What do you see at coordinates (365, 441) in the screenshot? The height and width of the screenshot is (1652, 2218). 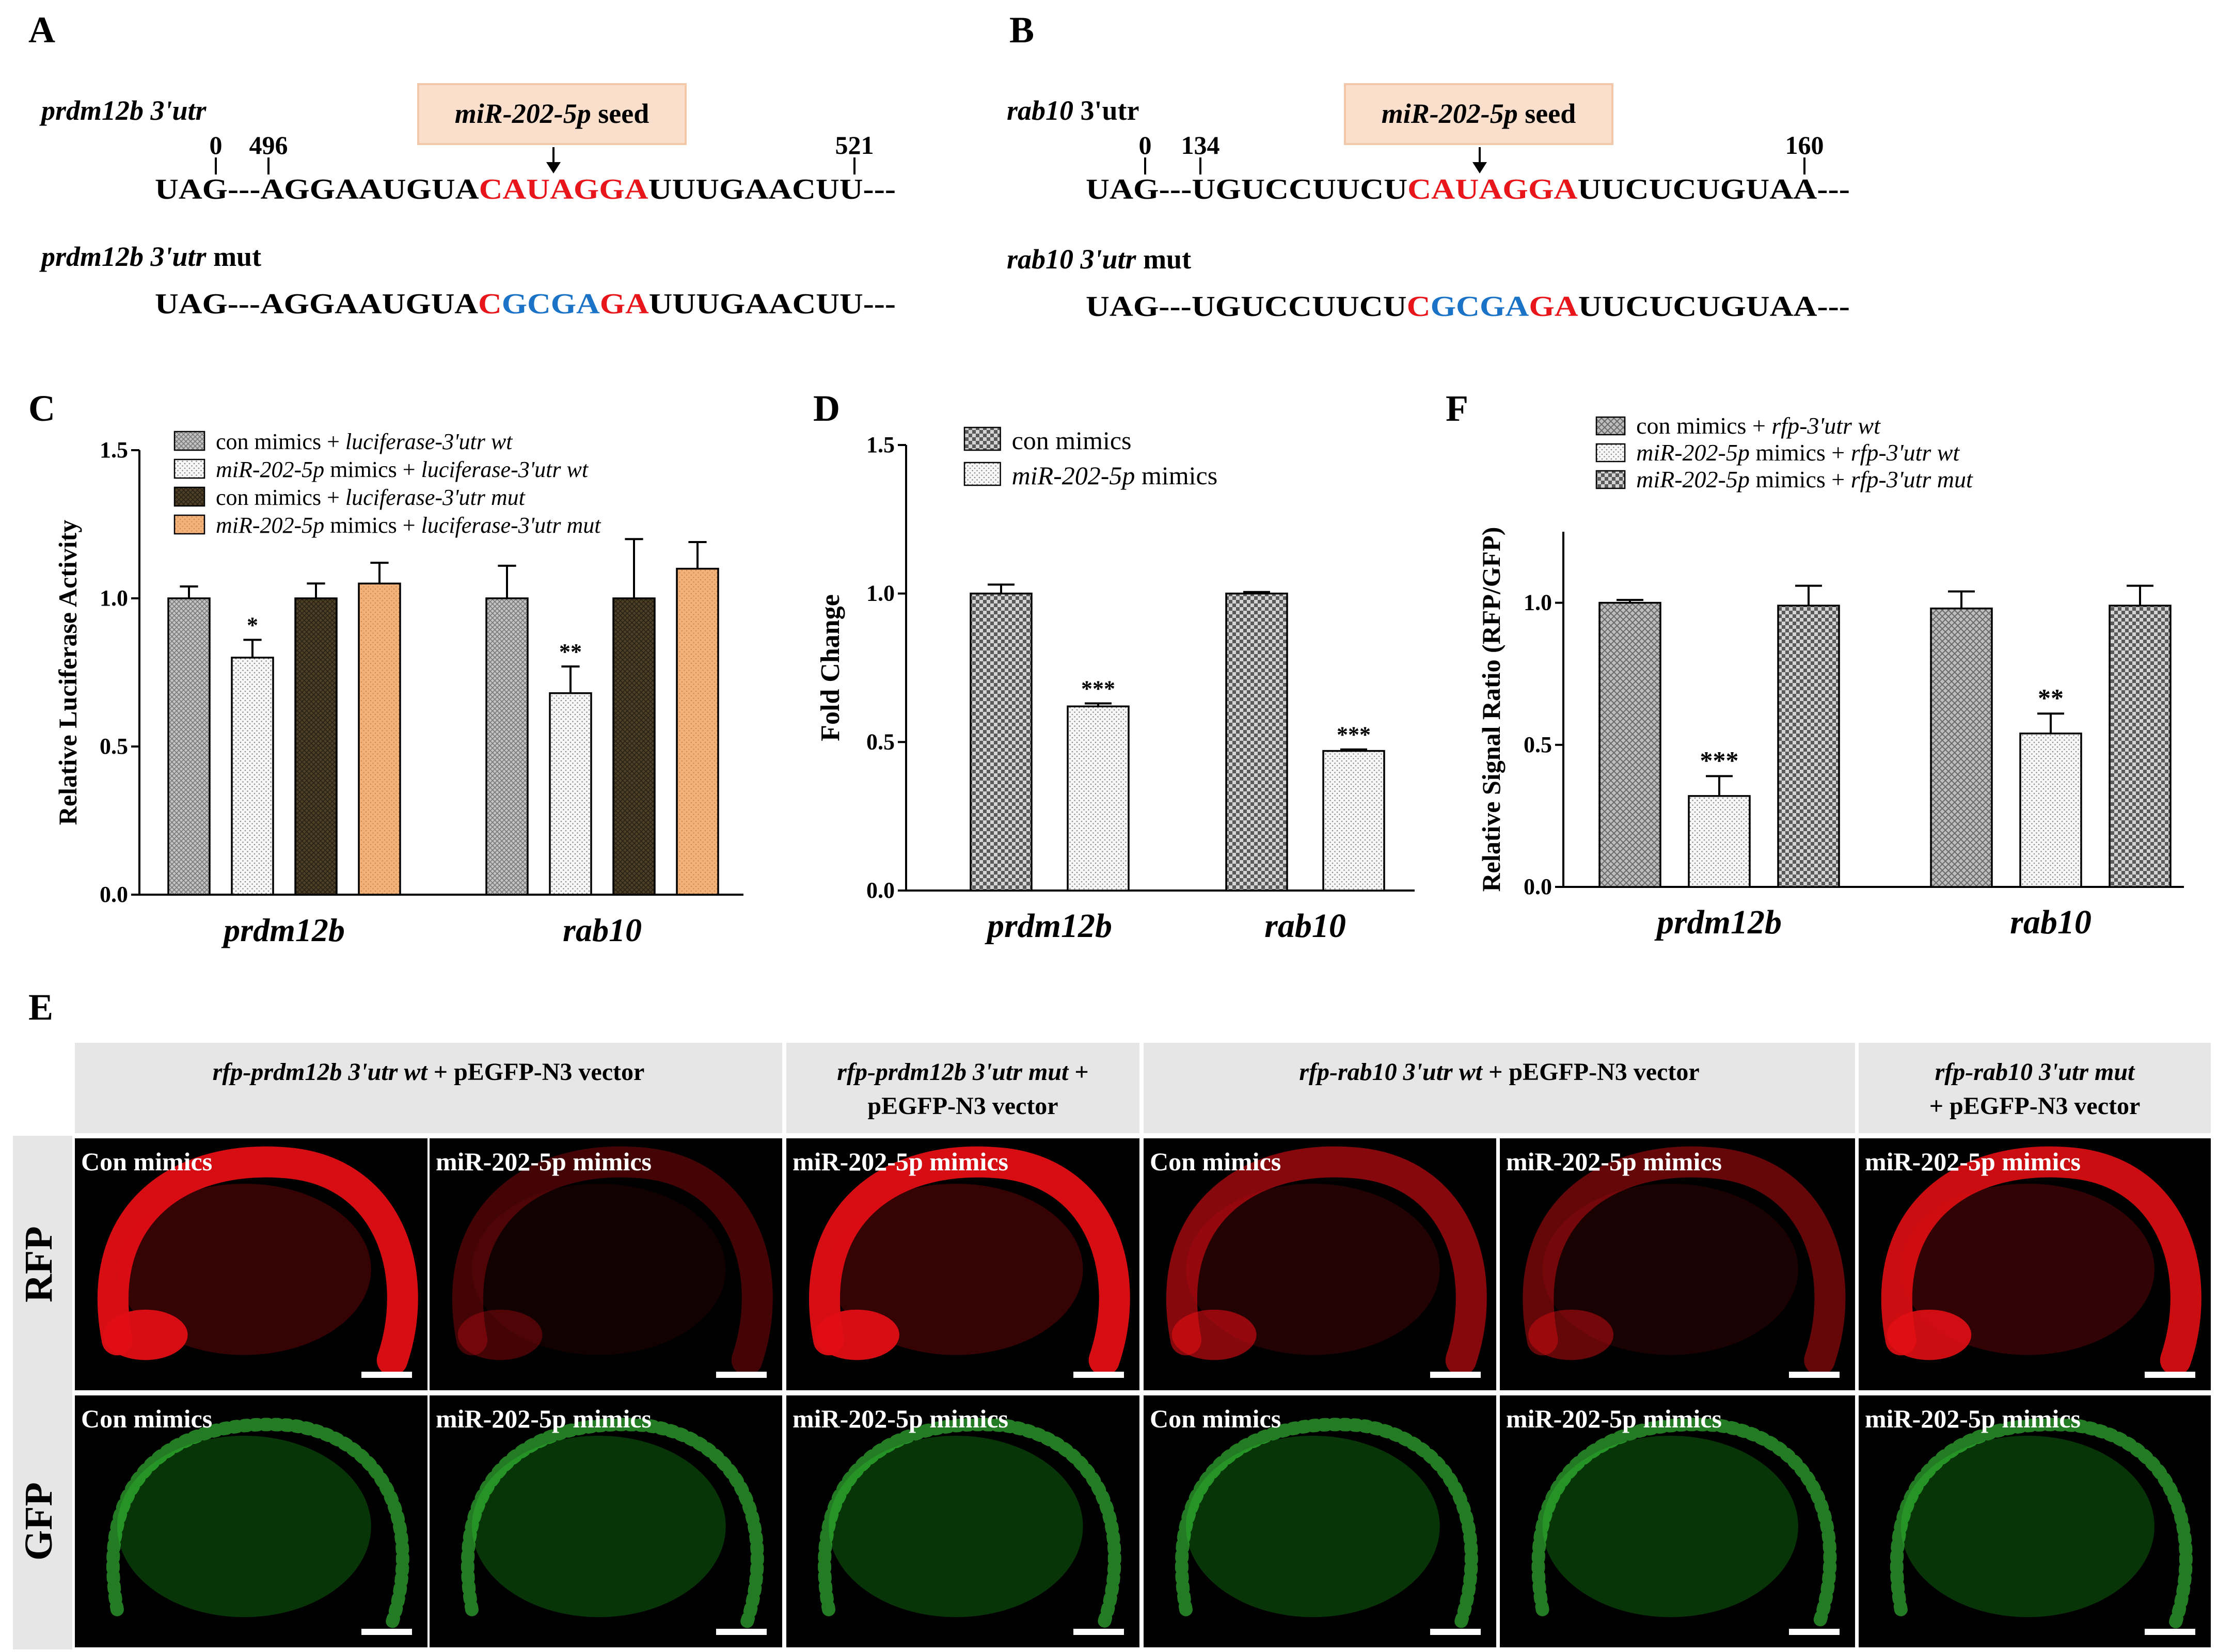 I see `legend-label: con mimics + luciferase-3'utr wt` at bounding box center [365, 441].